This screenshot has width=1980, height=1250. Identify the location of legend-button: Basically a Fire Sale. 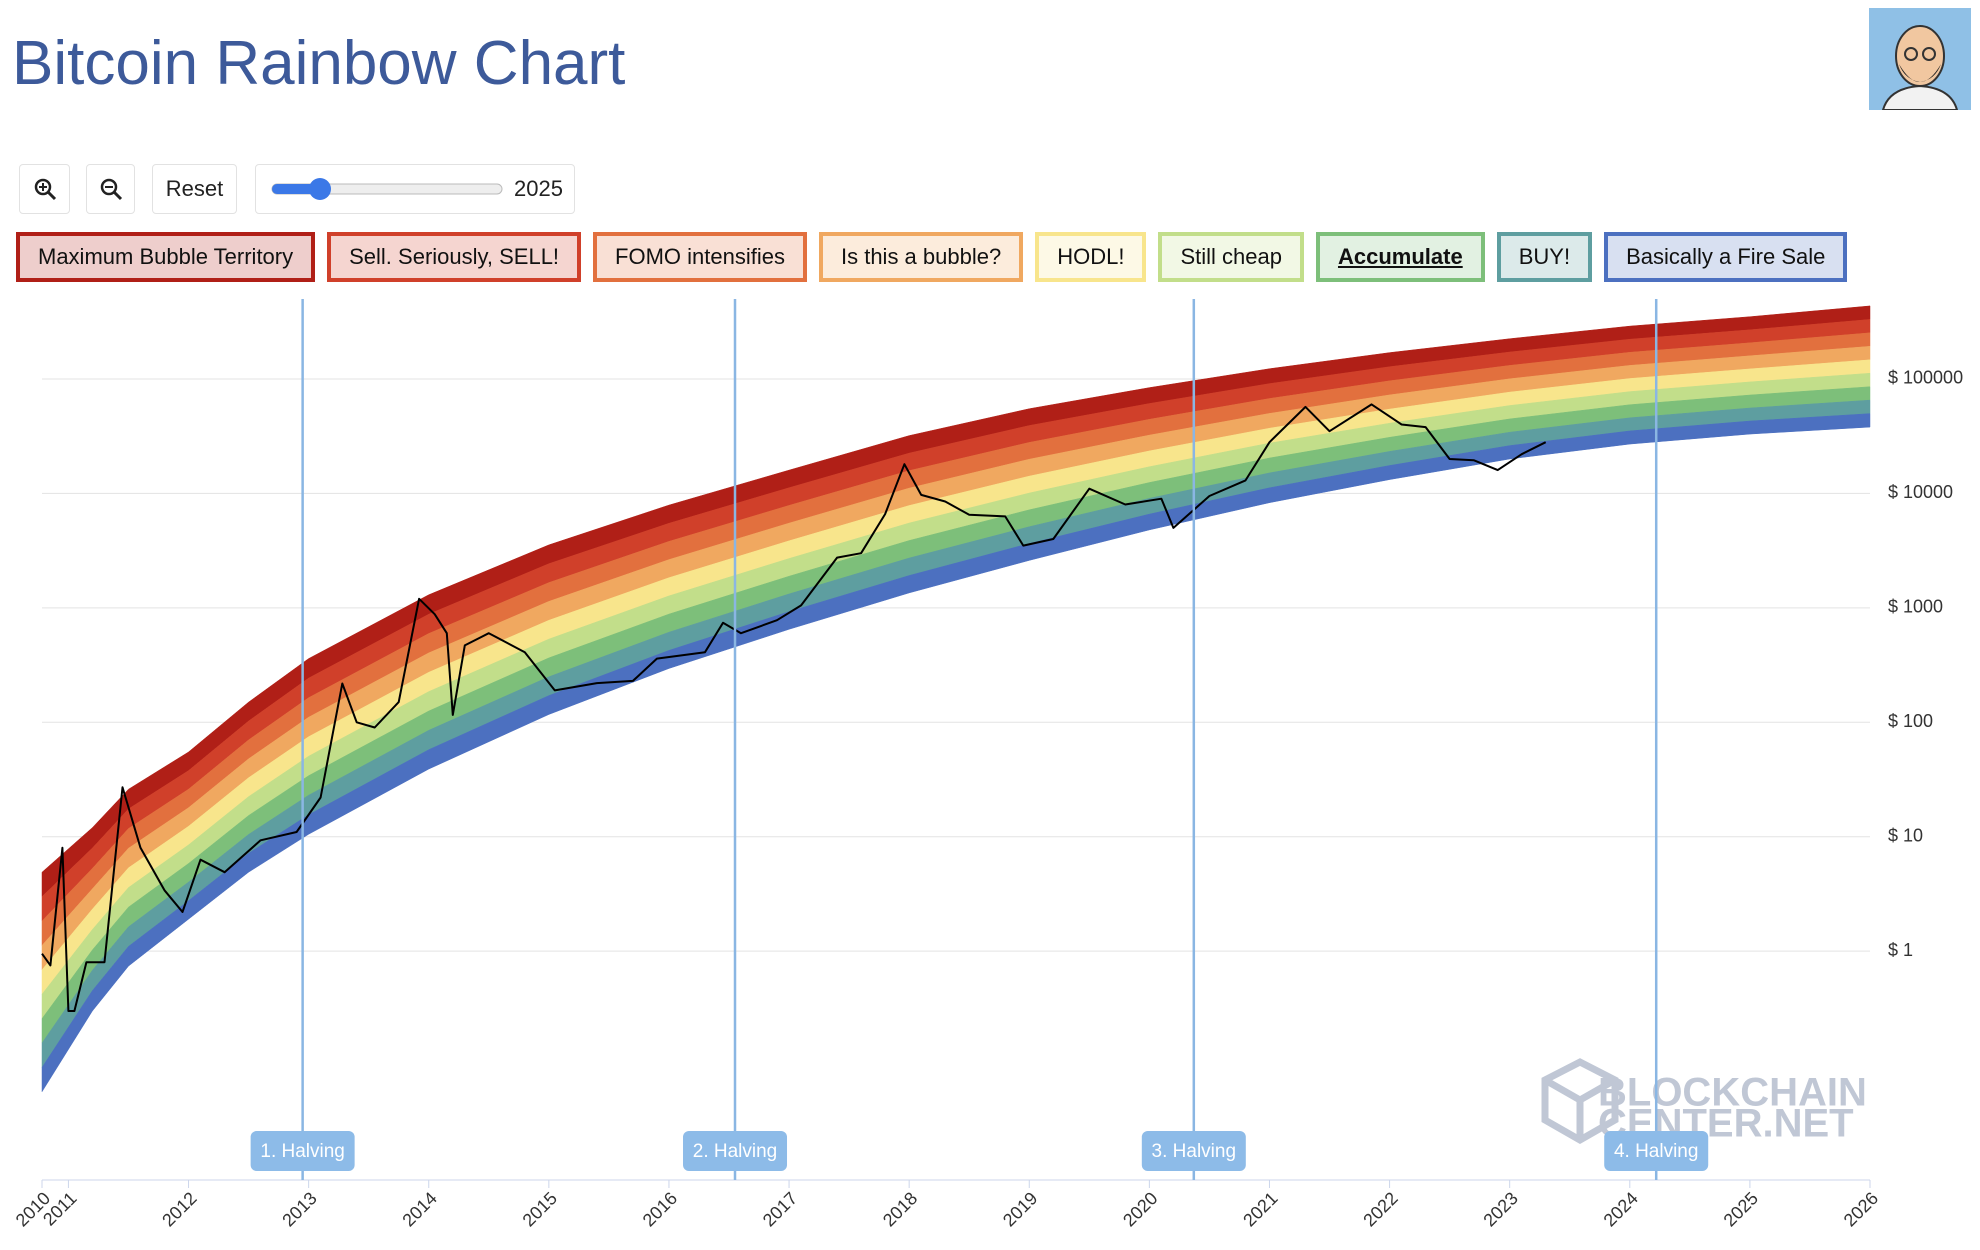
(1726, 257).